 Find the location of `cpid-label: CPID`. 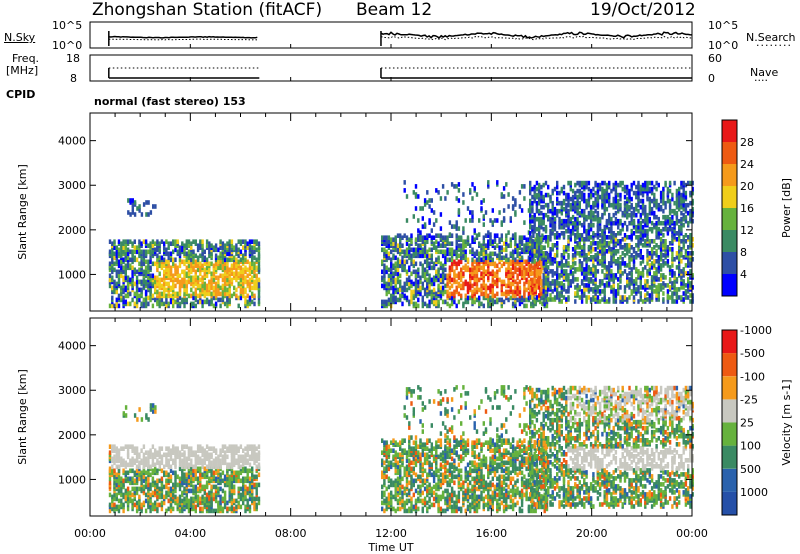

cpid-label: CPID is located at coordinates (21, 94).